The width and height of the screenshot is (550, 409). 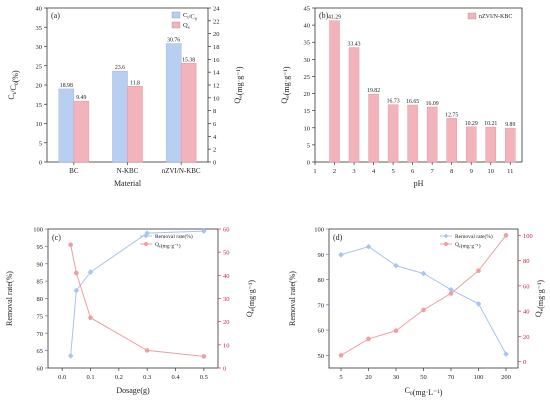 What do you see at coordinates (174, 236) in the screenshot?
I see `legend-label: Removal rate(%)` at bounding box center [174, 236].